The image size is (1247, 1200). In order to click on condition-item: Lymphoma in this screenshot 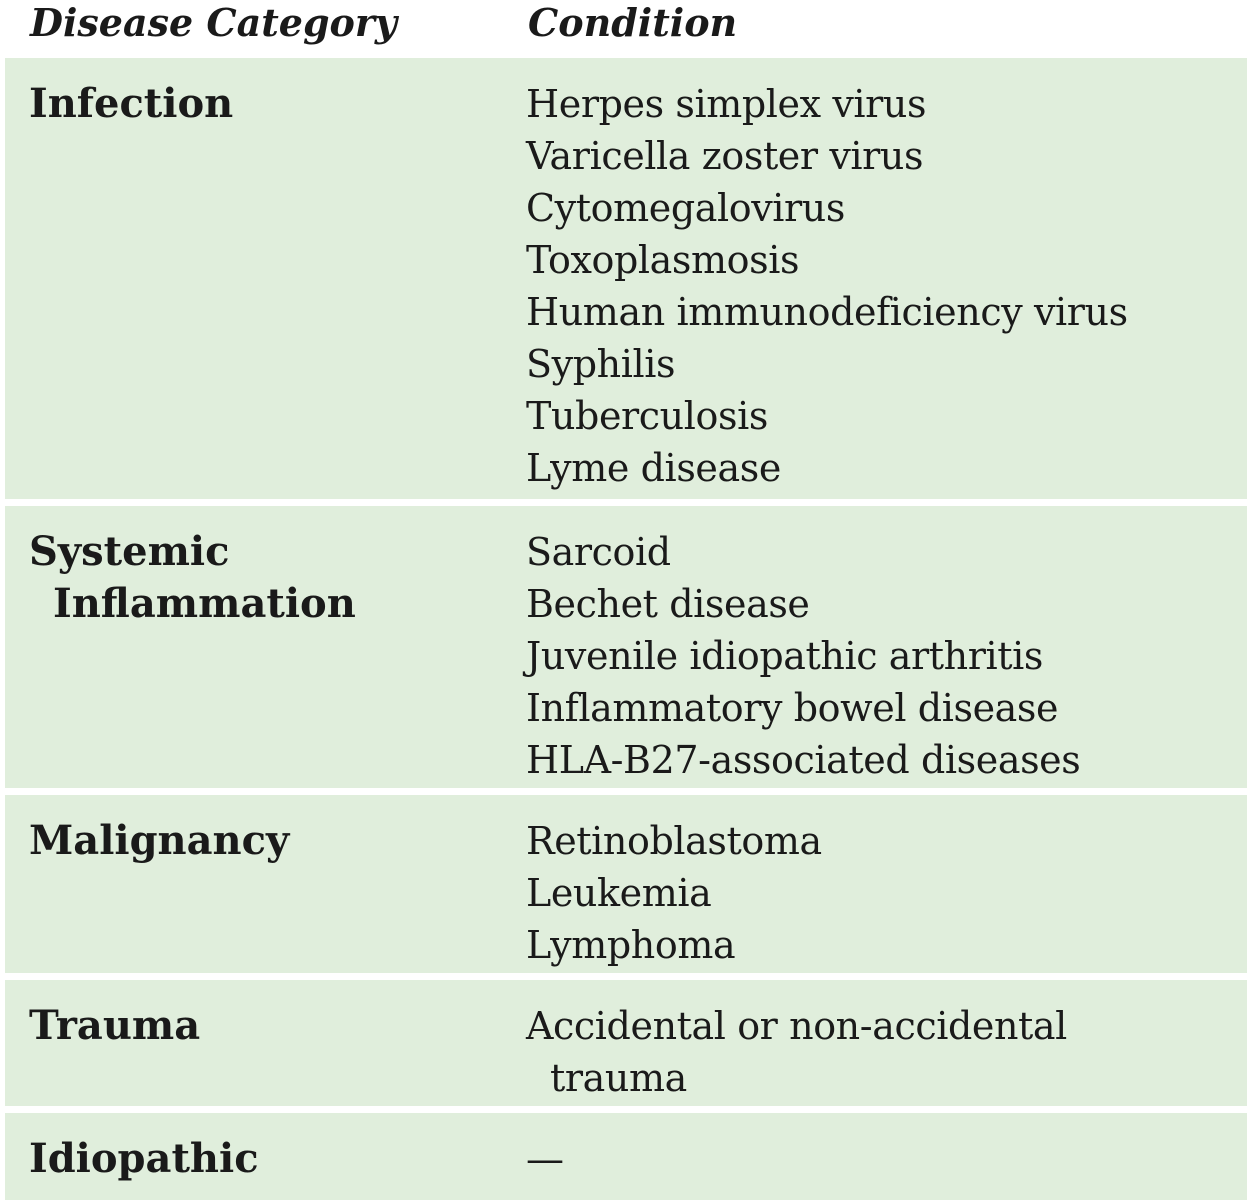, I will do `click(631, 945)`.